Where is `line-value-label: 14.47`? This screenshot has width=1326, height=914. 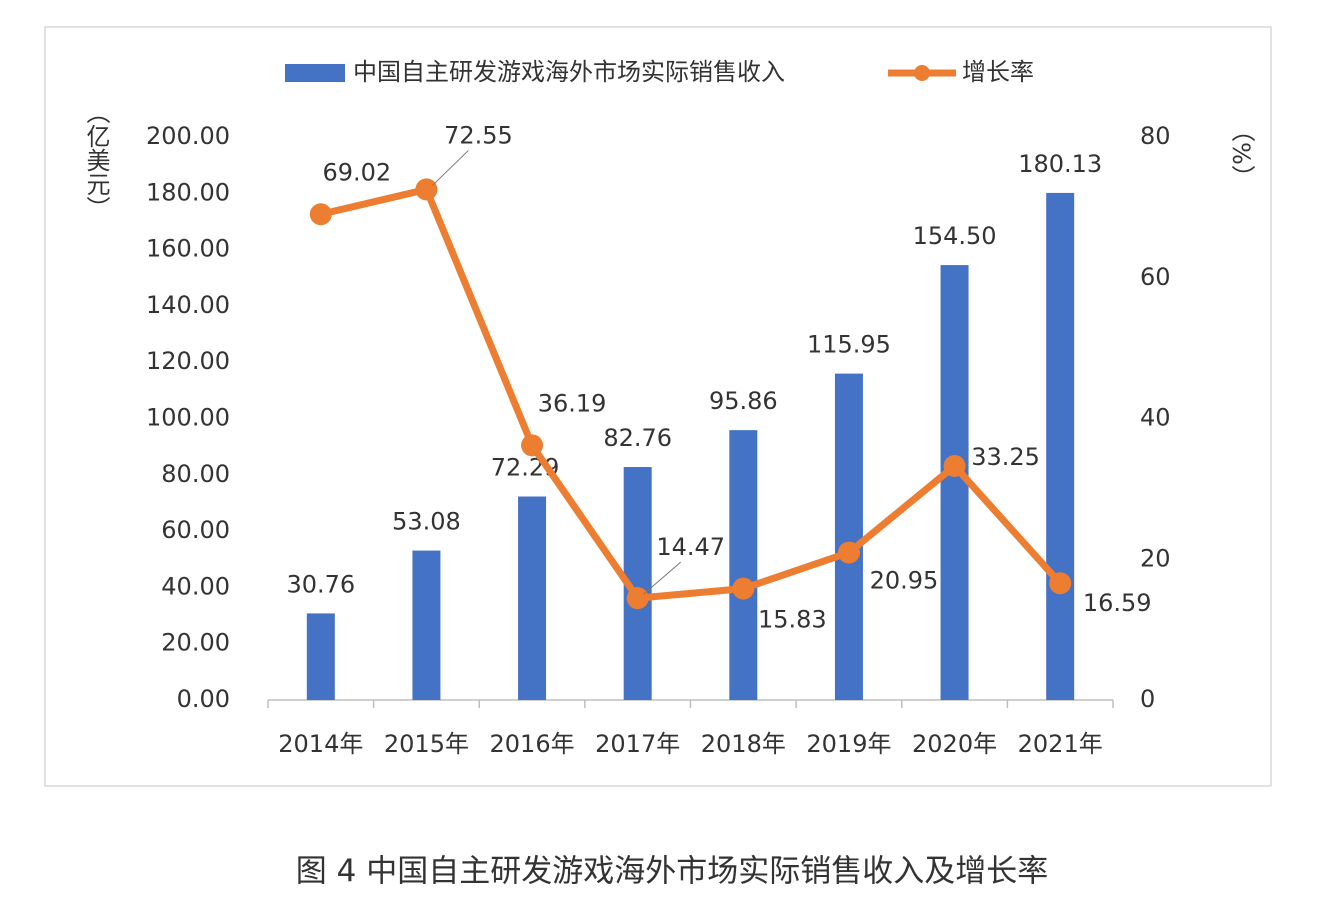
line-value-label: 14.47 is located at coordinates (690, 547).